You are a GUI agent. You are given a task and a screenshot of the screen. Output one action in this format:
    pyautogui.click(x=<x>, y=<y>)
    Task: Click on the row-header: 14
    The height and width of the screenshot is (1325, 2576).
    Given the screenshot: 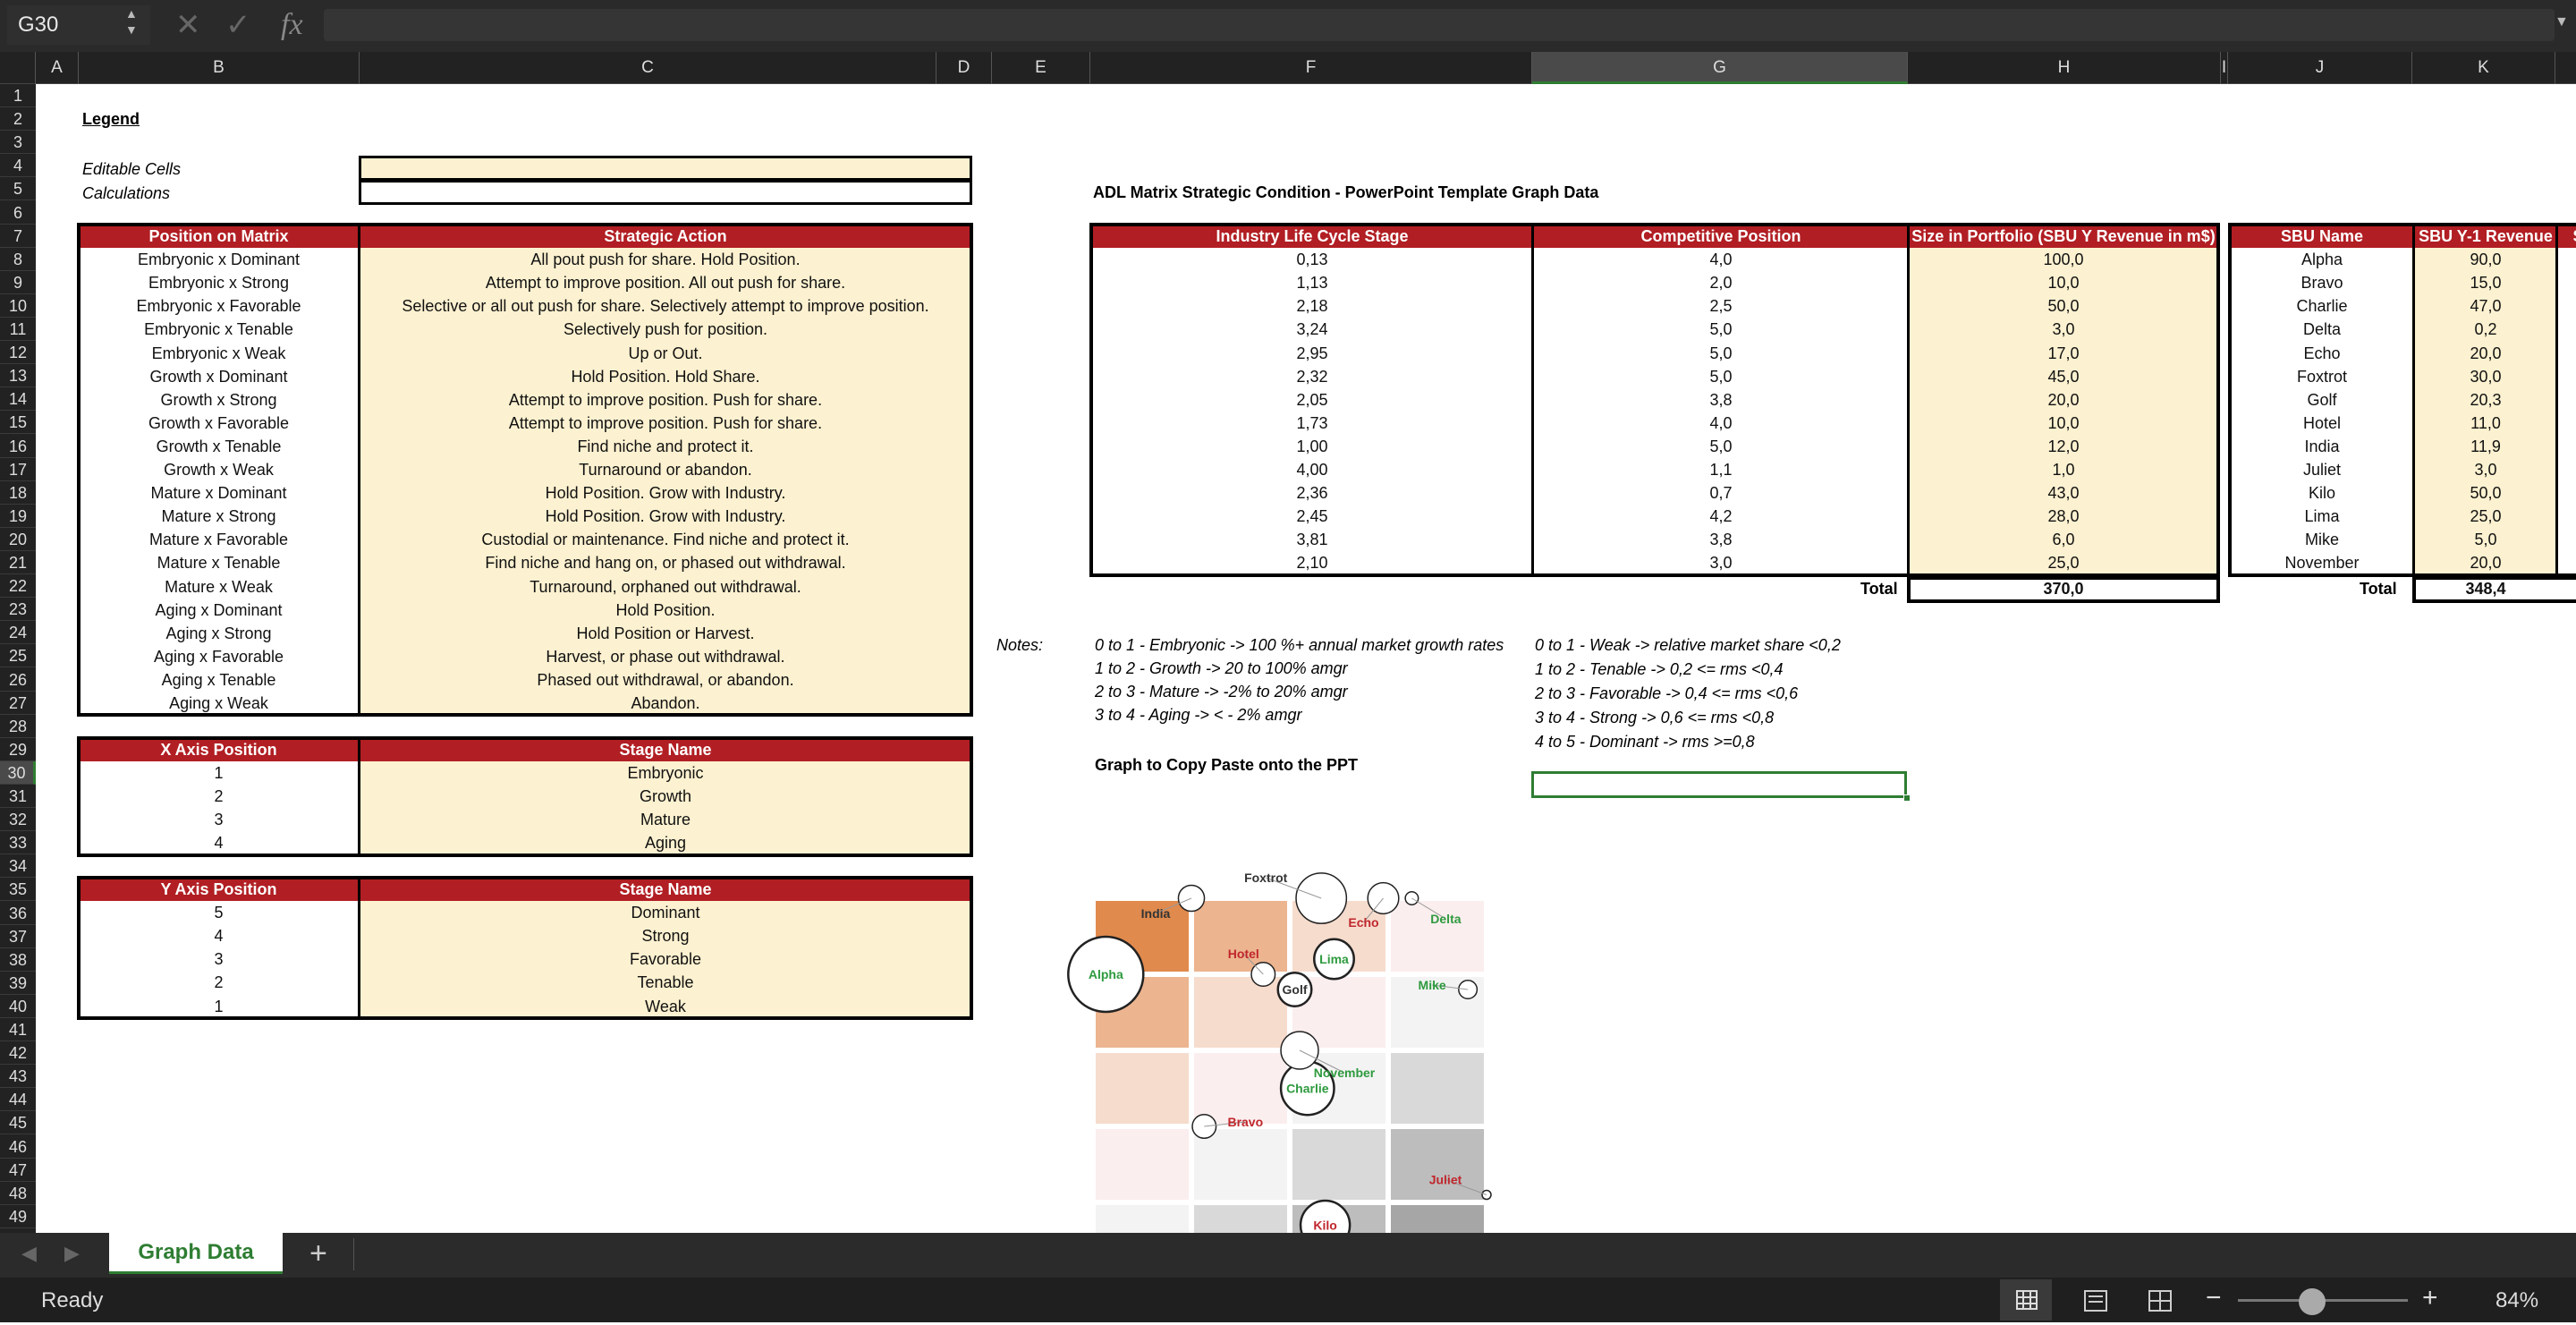 What is the action you would take?
    pyautogui.click(x=18, y=399)
    